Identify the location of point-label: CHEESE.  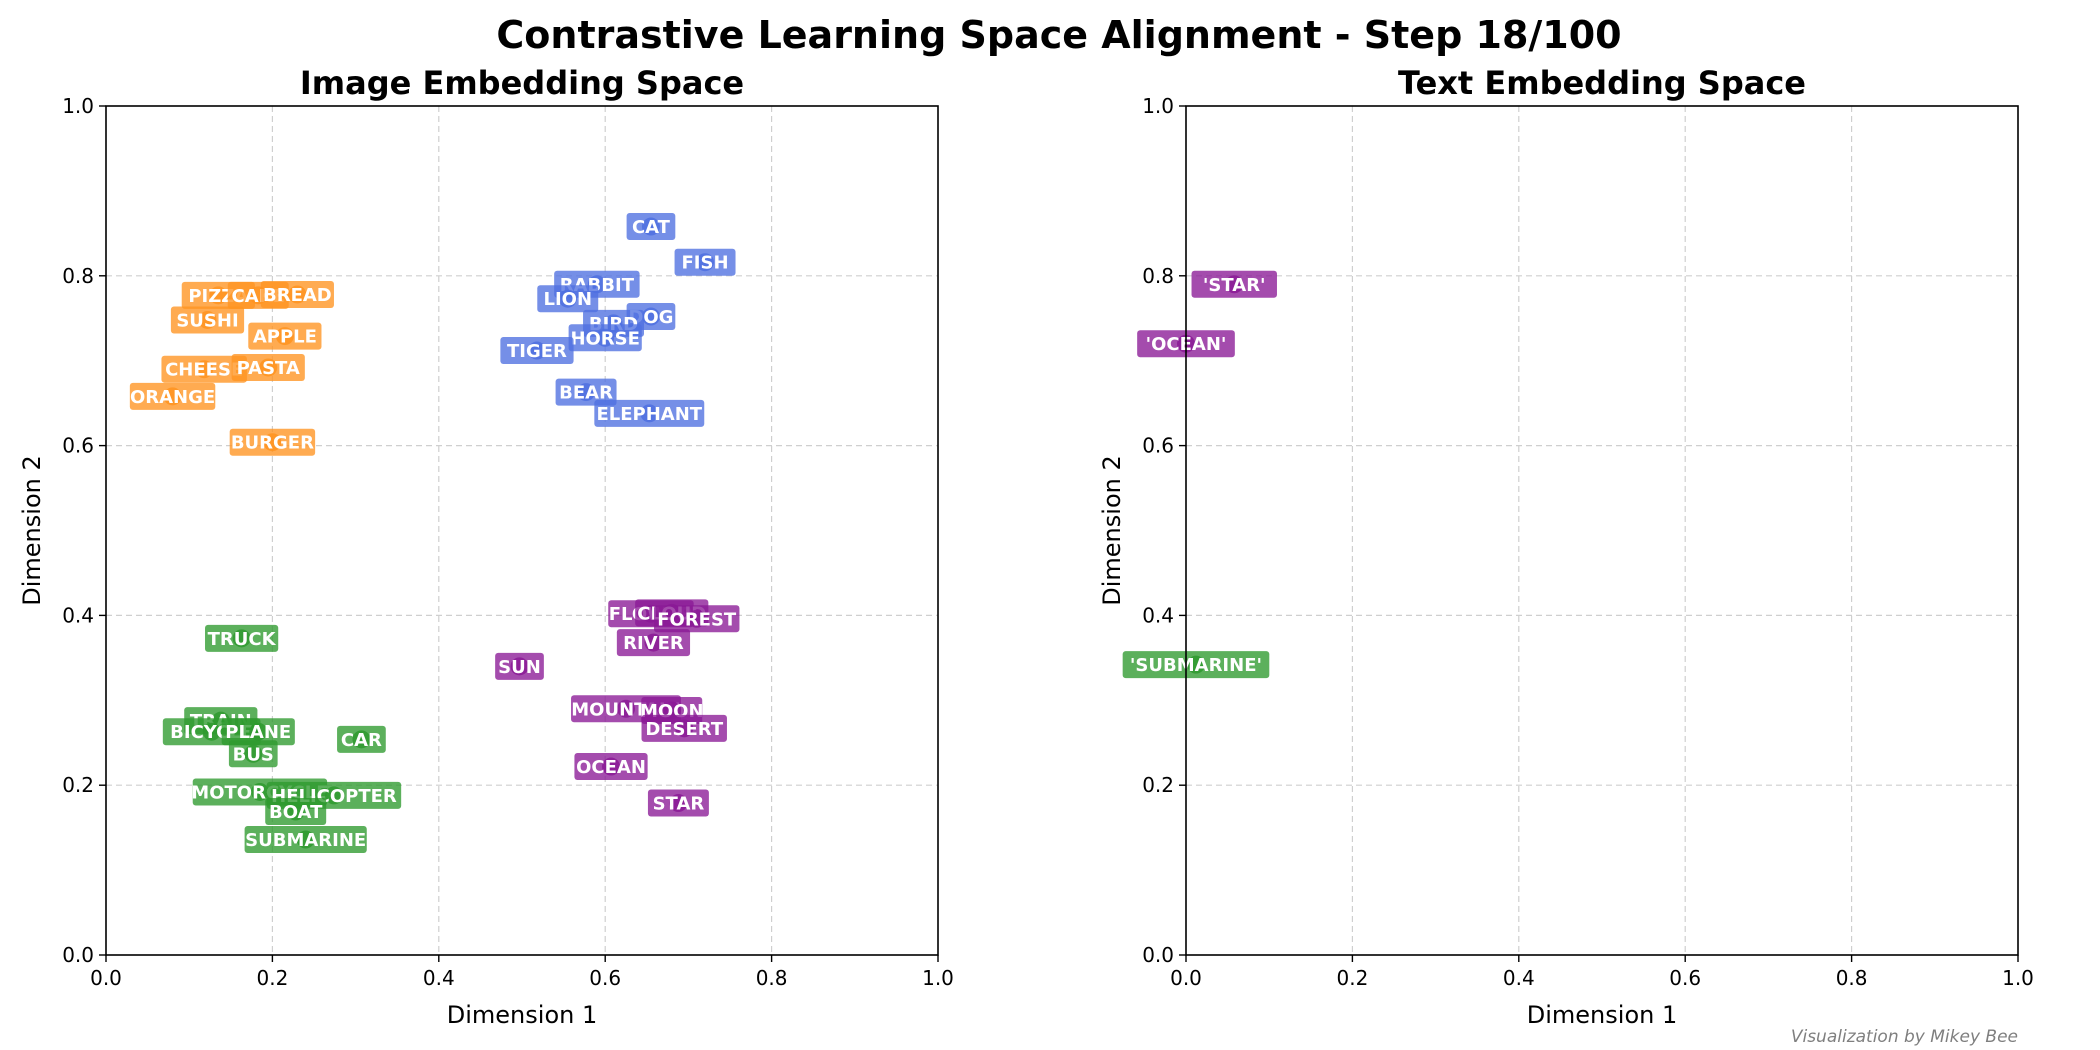
(204, 370).